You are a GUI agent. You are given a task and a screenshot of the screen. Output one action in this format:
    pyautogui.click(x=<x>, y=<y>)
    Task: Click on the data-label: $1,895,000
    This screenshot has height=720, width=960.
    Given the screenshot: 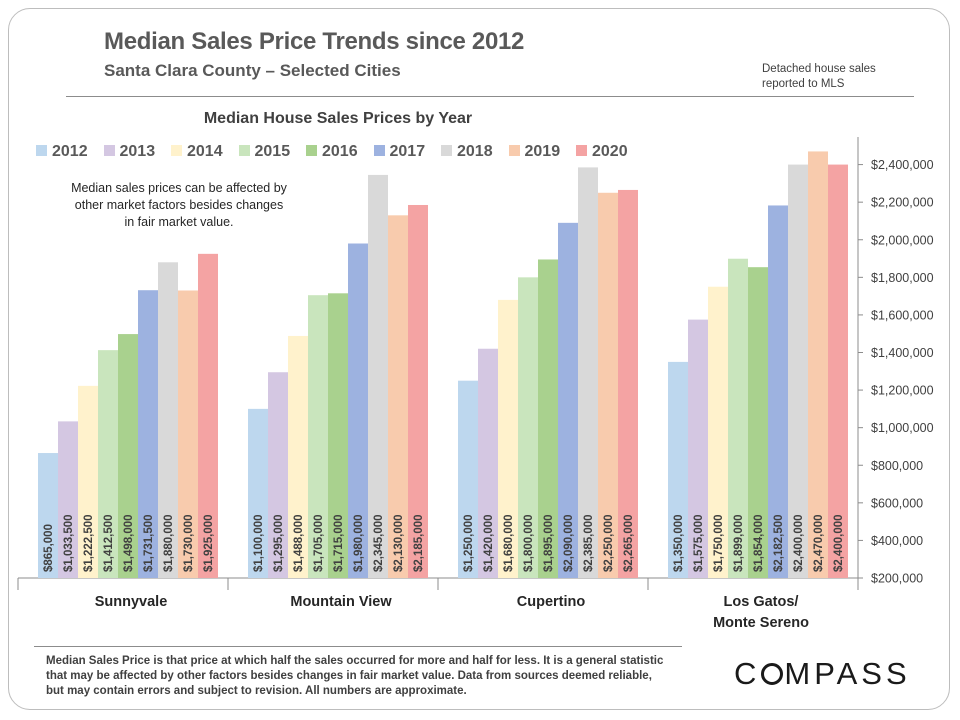 What is the action you would take?
    pyautogui.click(x=549, y=543)
    